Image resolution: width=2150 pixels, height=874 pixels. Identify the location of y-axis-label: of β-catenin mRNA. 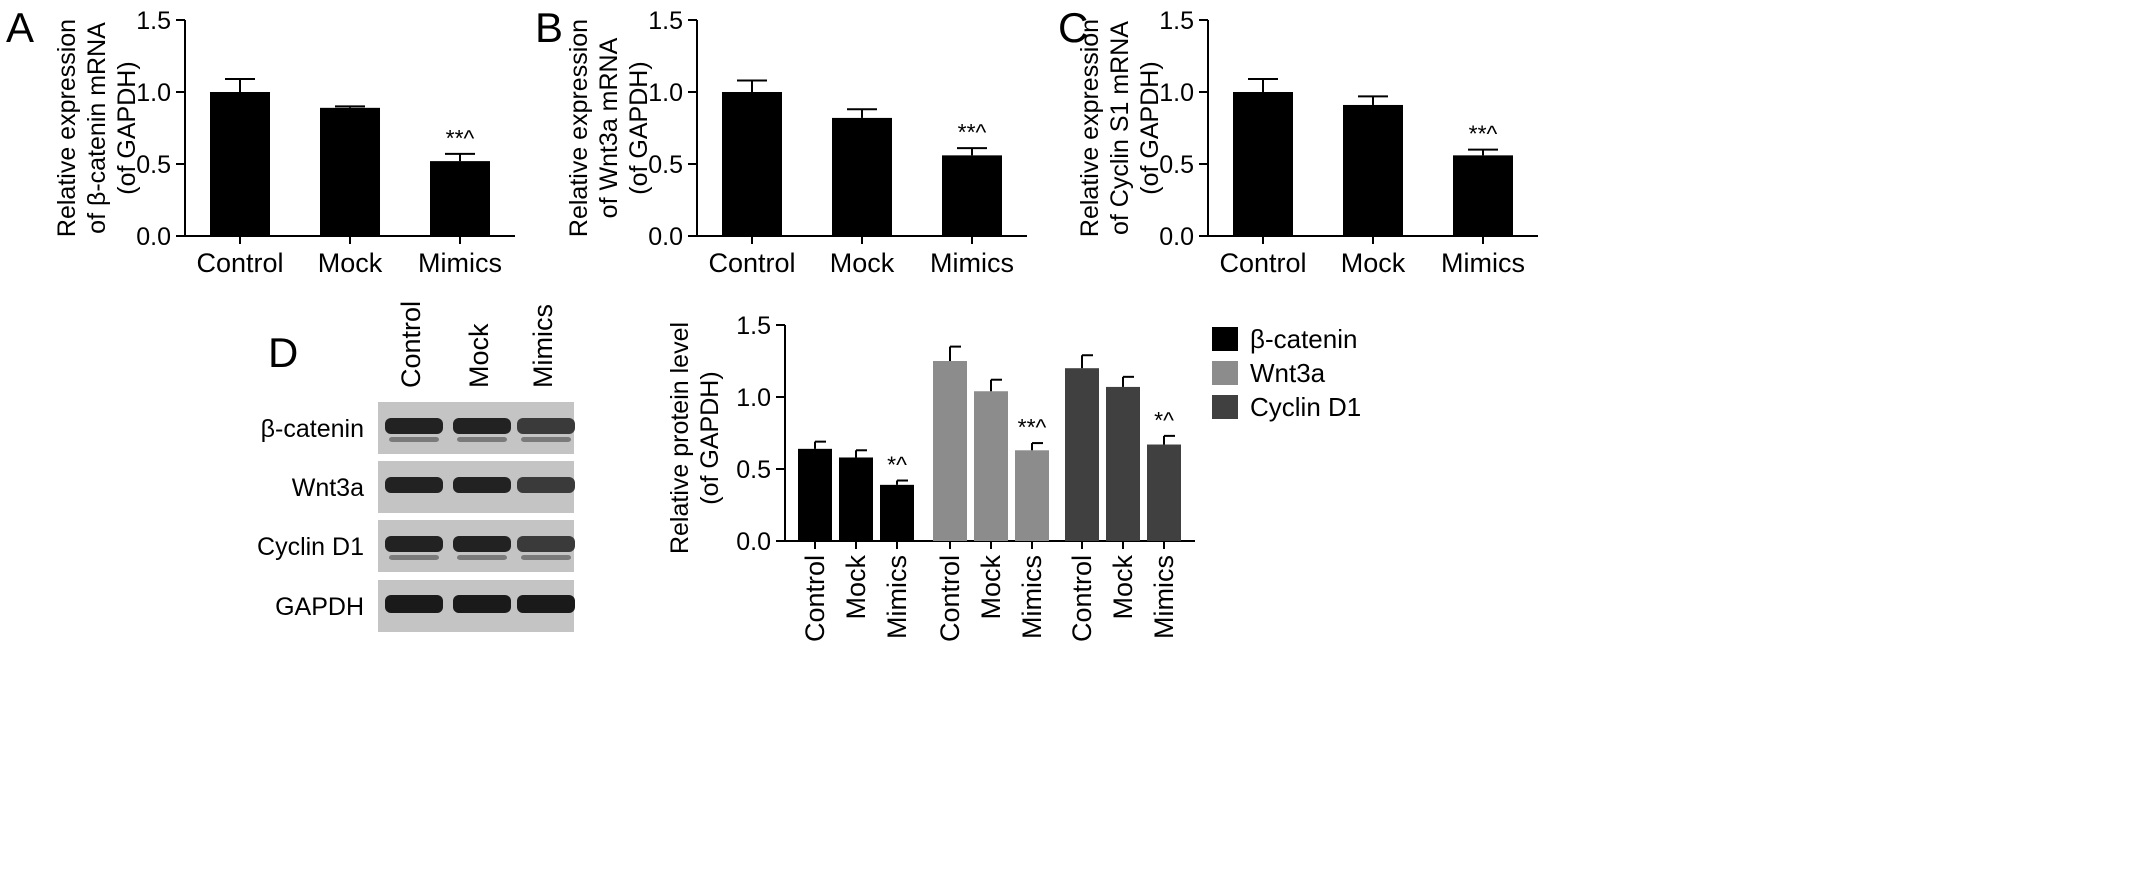
(97, 128).